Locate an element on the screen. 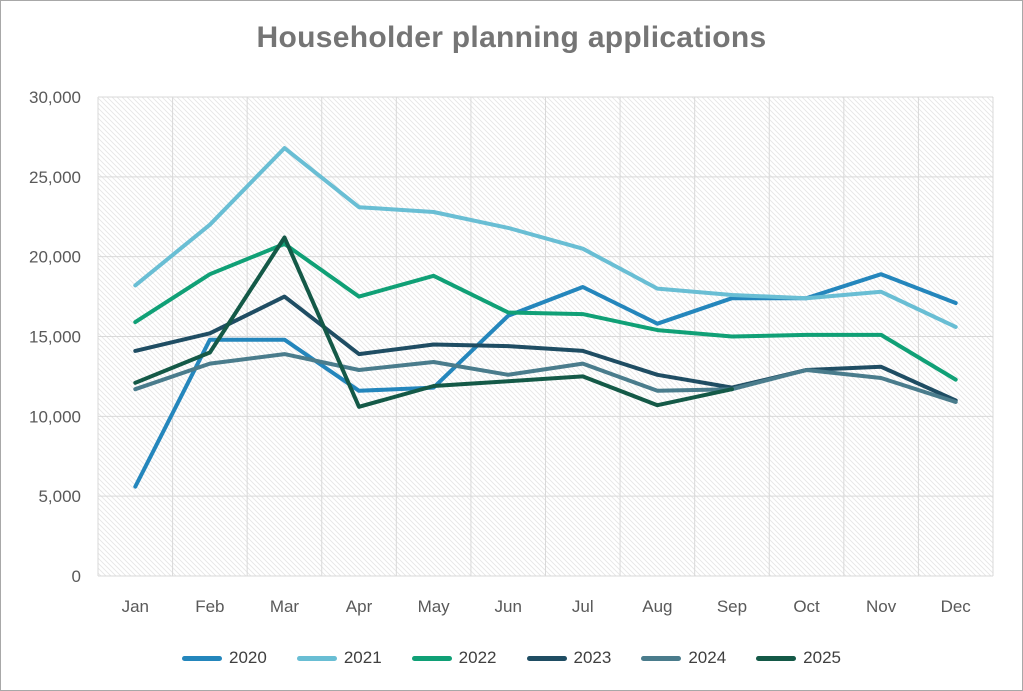 This screenshot has height=691, width=1023. legend-label-2021: 2021 is located at coordinates (362, 657).